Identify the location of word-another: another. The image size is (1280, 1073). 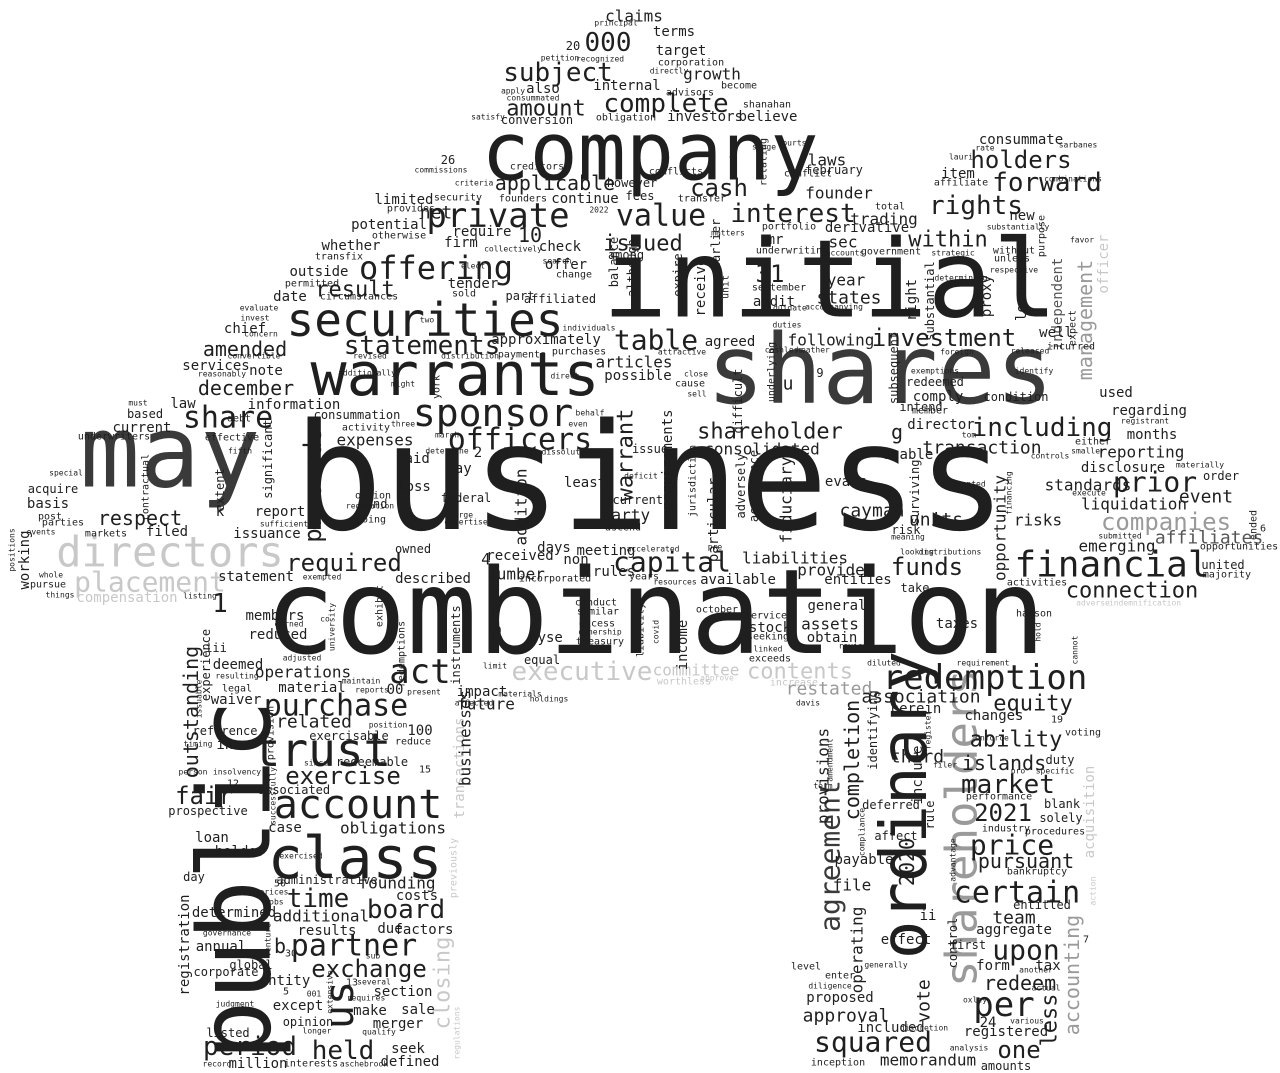
(1036, 970).